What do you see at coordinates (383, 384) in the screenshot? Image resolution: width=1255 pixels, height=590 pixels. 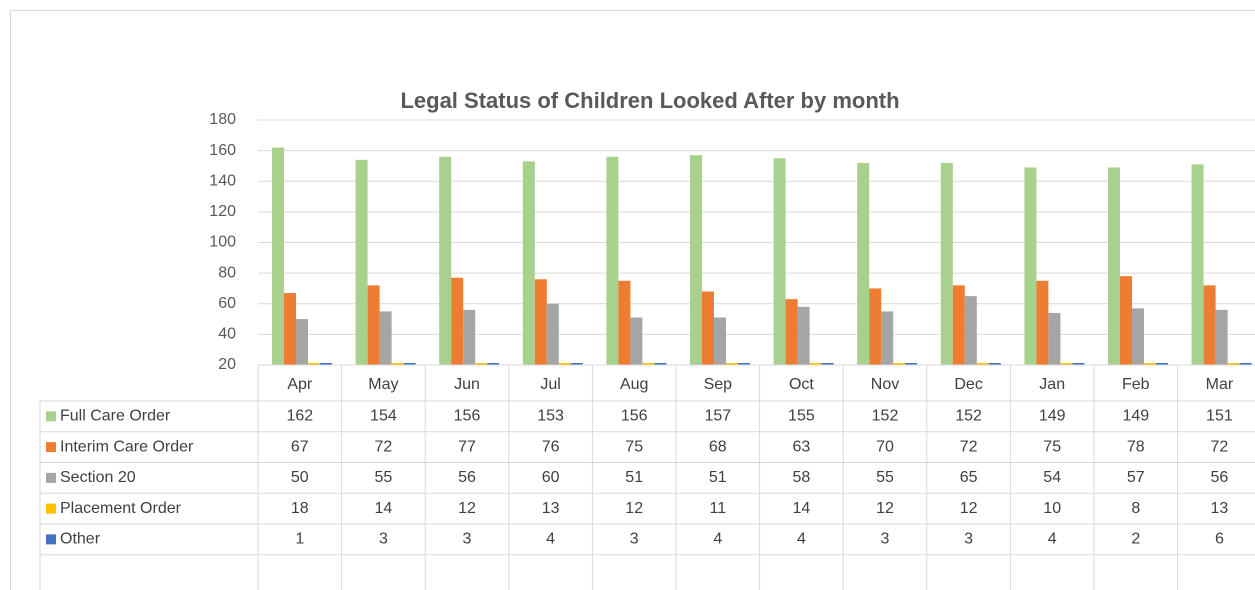 I see `x-tick-label: May` at bounding box center [383, 384].